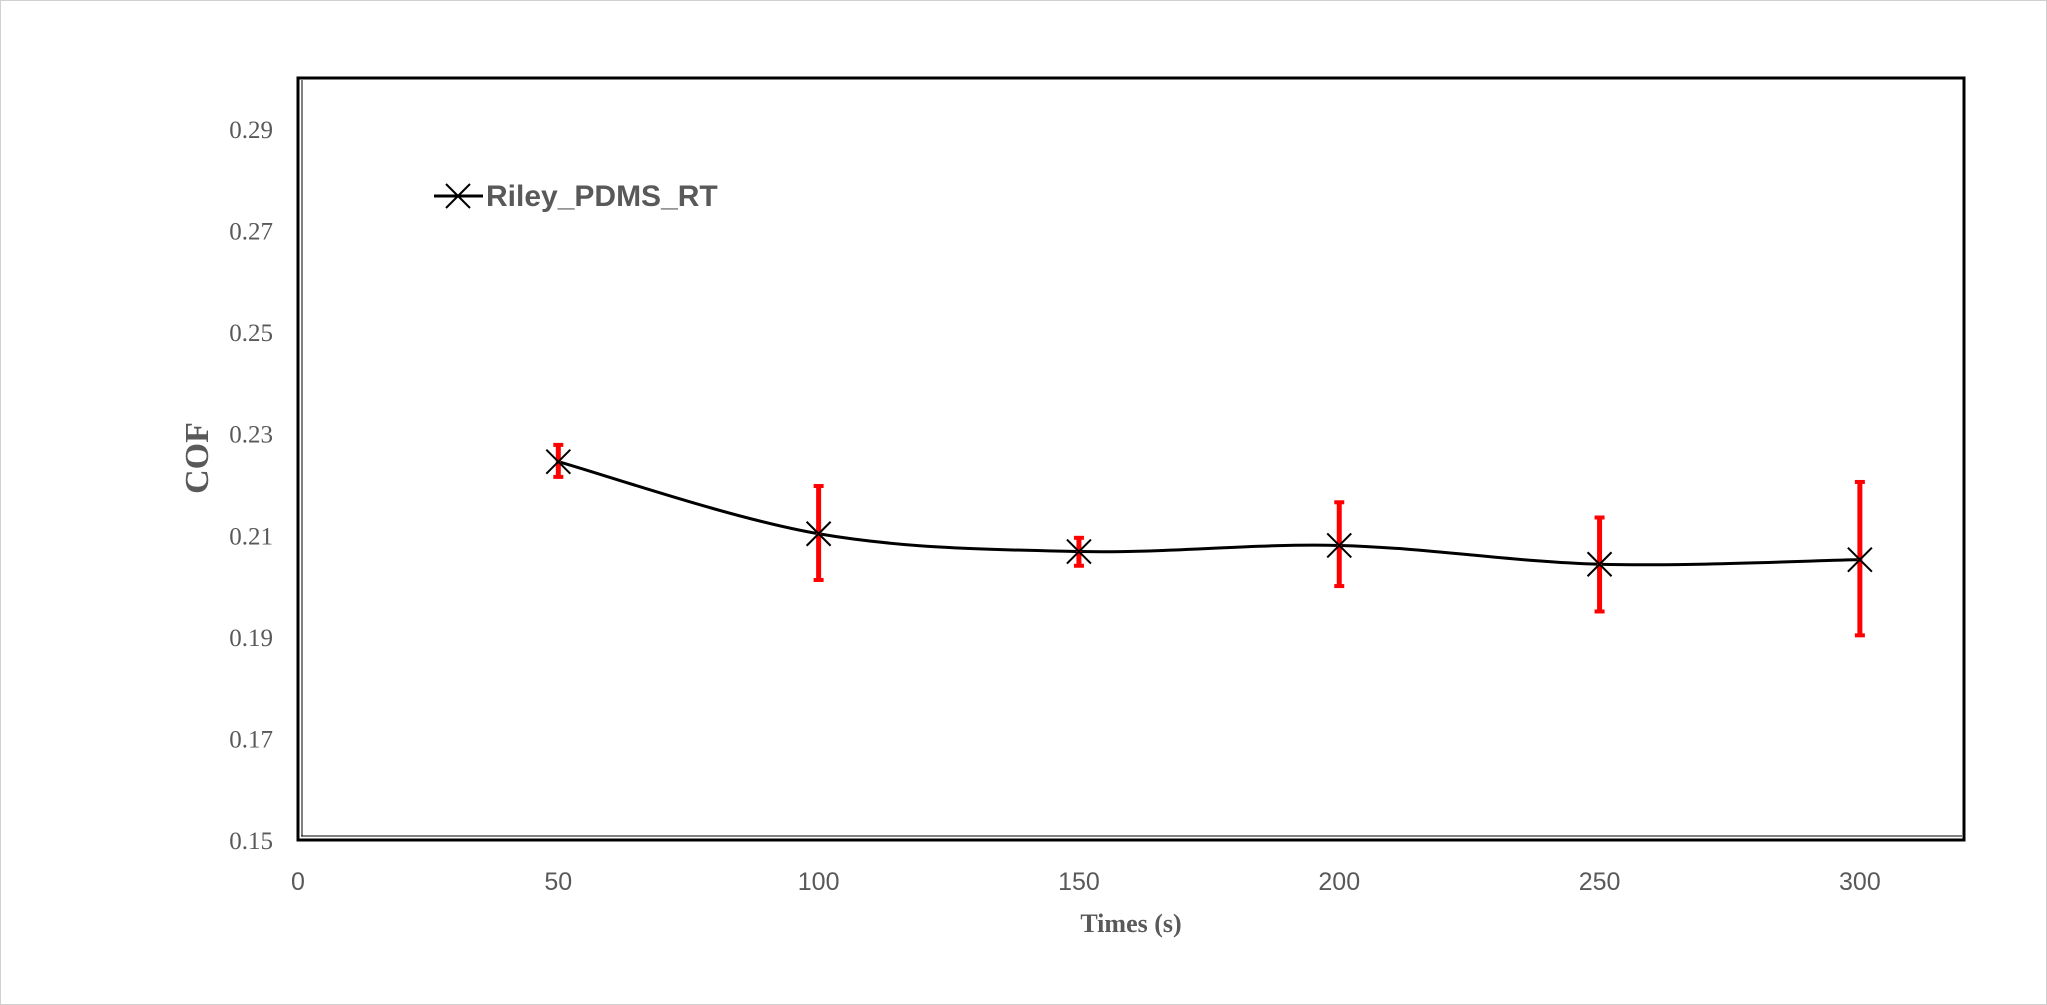 The width and height of the screenshot is (2047, 1005). I want to click on x-tick-label: 200, so click(1339, 882).